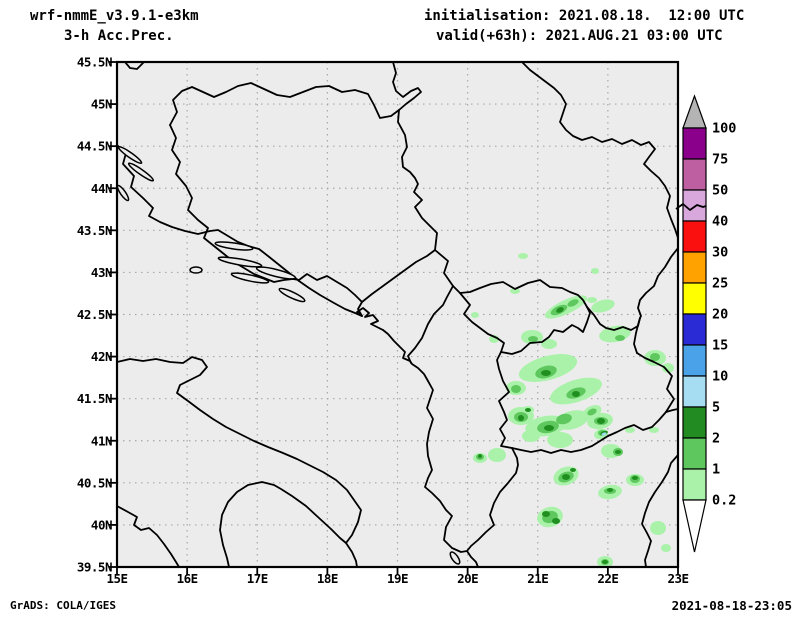  I want to click on model-name-title: wrf-nmmE_v3.9.1-e3km, so click(114, 16).